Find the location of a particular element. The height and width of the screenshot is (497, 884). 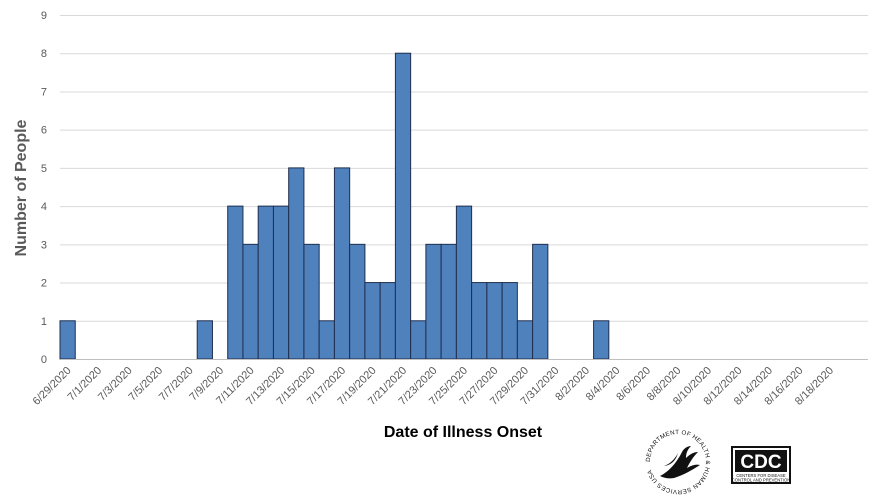

y-axis-label: Number of People is located at coordinates (21, 187).